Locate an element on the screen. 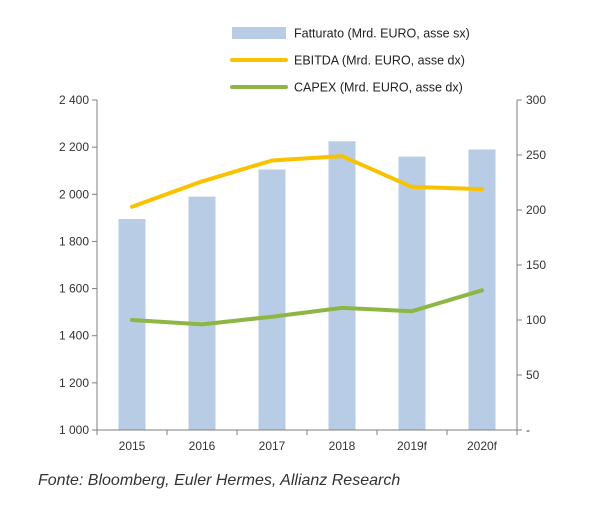 This screenshot has width=604, height=512. left-tick-label: 1 600 is located at coordinates (74, 289).